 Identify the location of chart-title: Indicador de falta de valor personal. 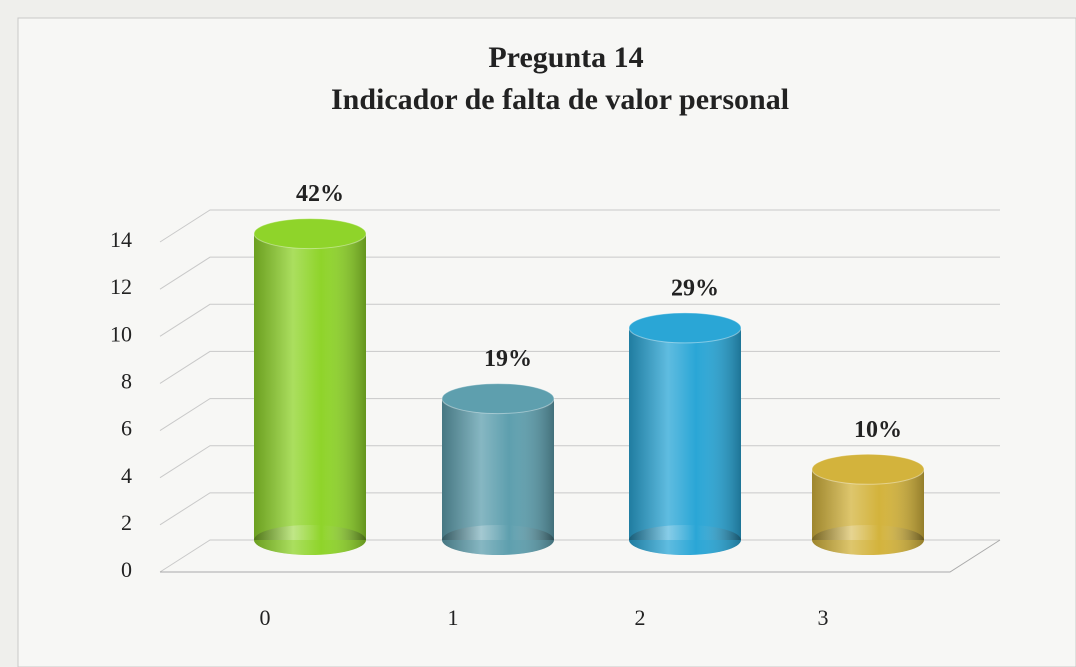
(560, 99).